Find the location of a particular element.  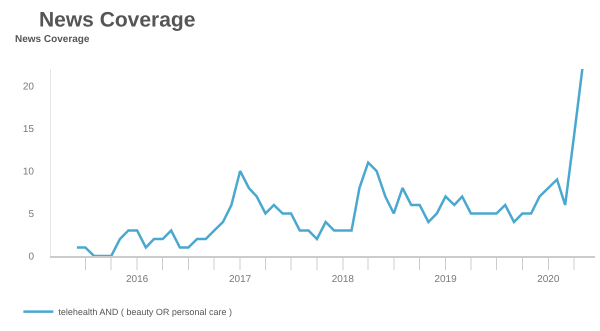

y-tick-label: 15 is located at coordinates (28, 129).